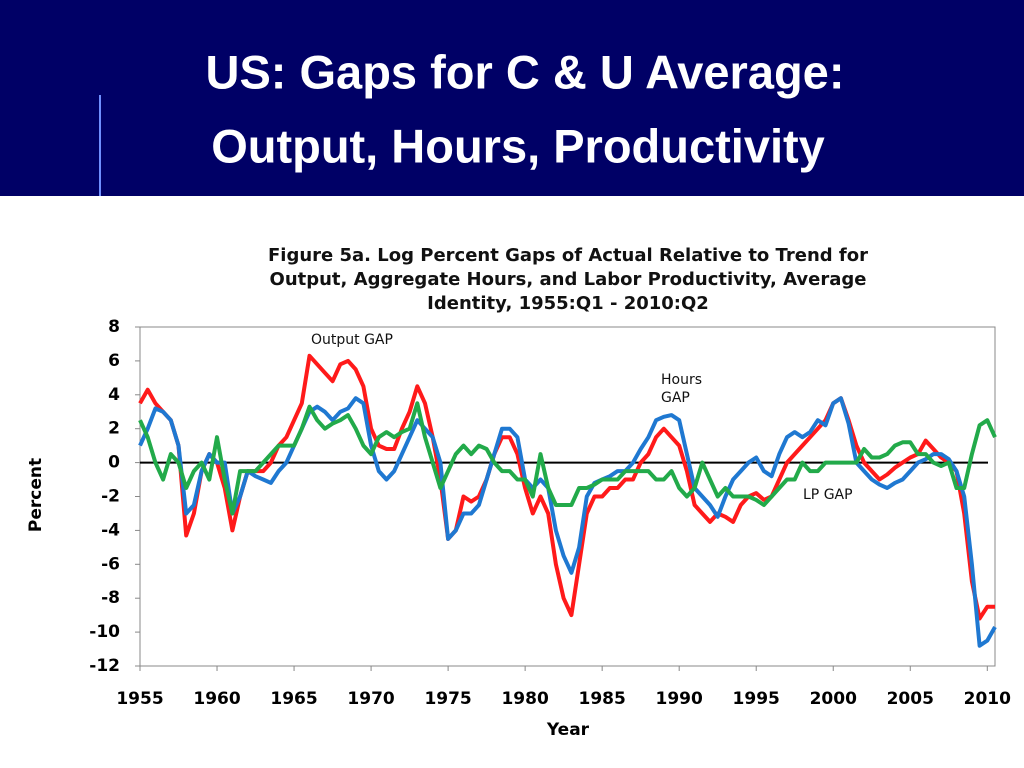 This screenshot has height=768, width=1024. I want to click on y-tick-label: -4, so click(110, 530).